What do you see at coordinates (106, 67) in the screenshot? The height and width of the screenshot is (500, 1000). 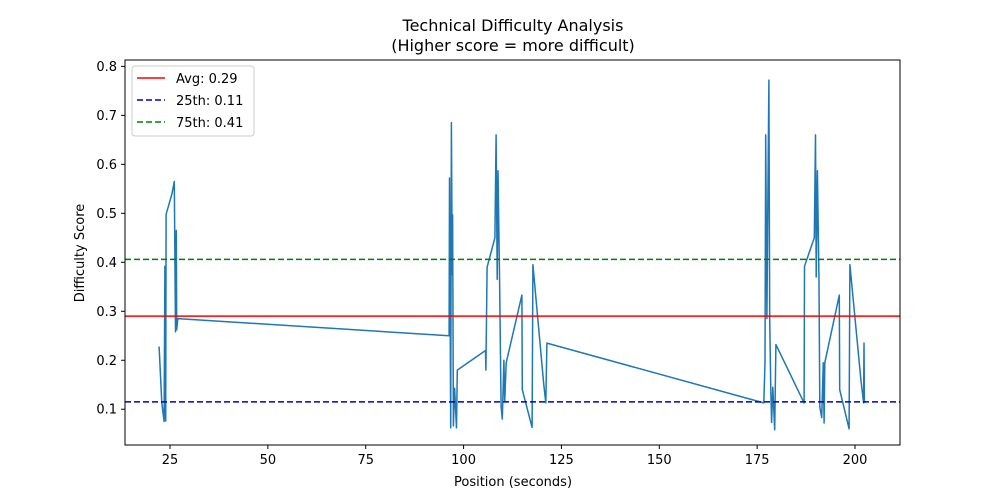 I see `y-tick-label: 0.8` at bounding box center [106, 67].